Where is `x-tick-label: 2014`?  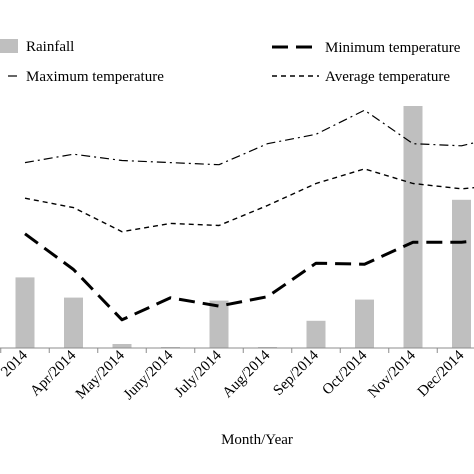
x-tick-label: 2014 is located at coordinates (15, 363).